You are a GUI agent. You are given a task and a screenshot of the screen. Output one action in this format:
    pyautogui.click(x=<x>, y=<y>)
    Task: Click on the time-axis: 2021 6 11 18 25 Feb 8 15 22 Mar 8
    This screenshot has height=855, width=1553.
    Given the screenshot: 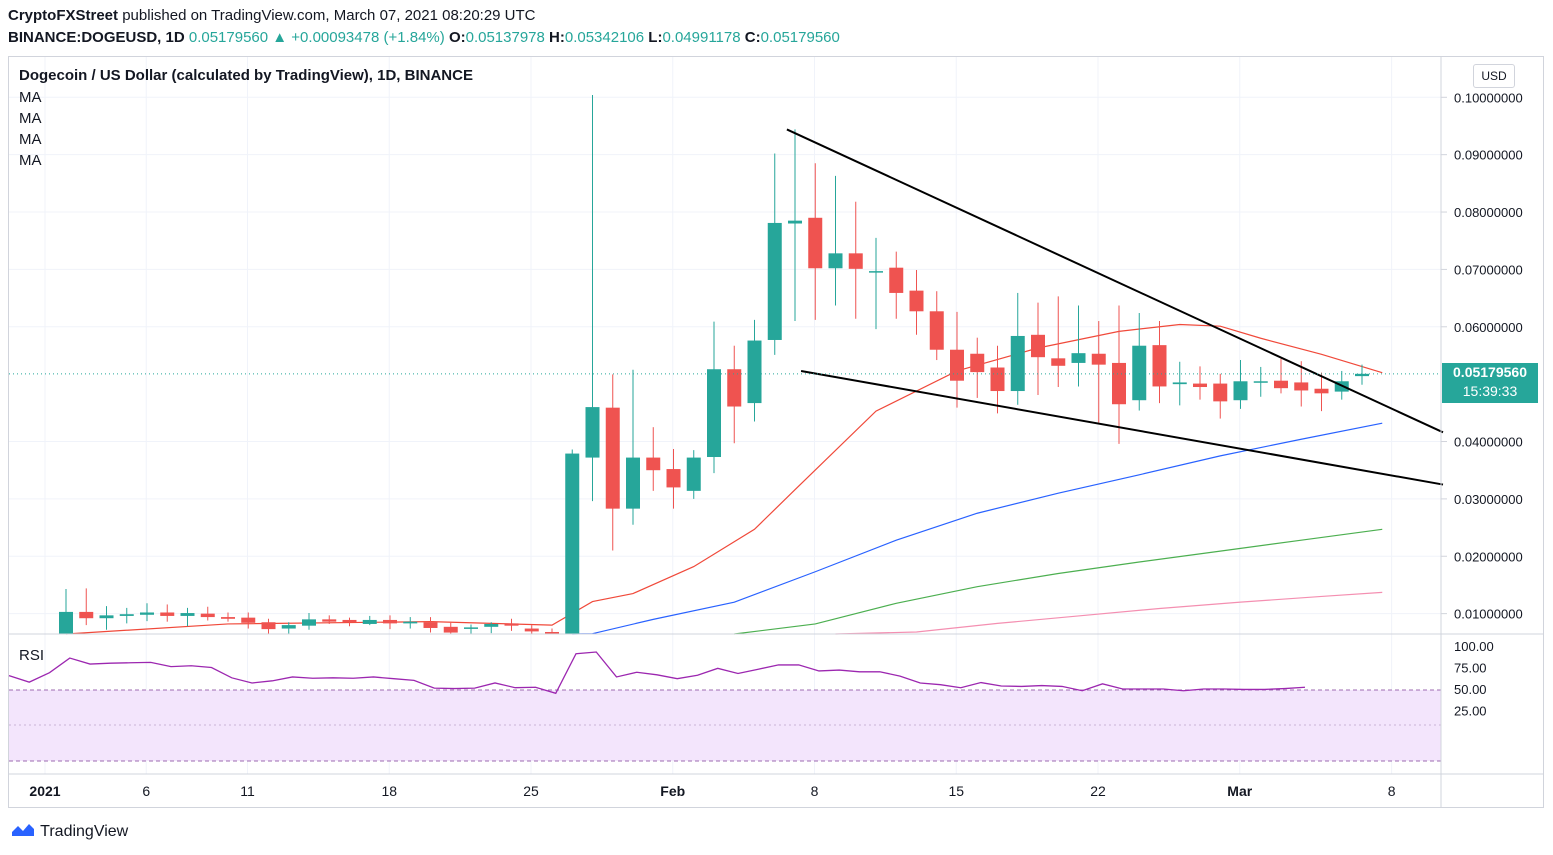 What is the action you would take?
    pyautogui.click(x=712, y=791)
    